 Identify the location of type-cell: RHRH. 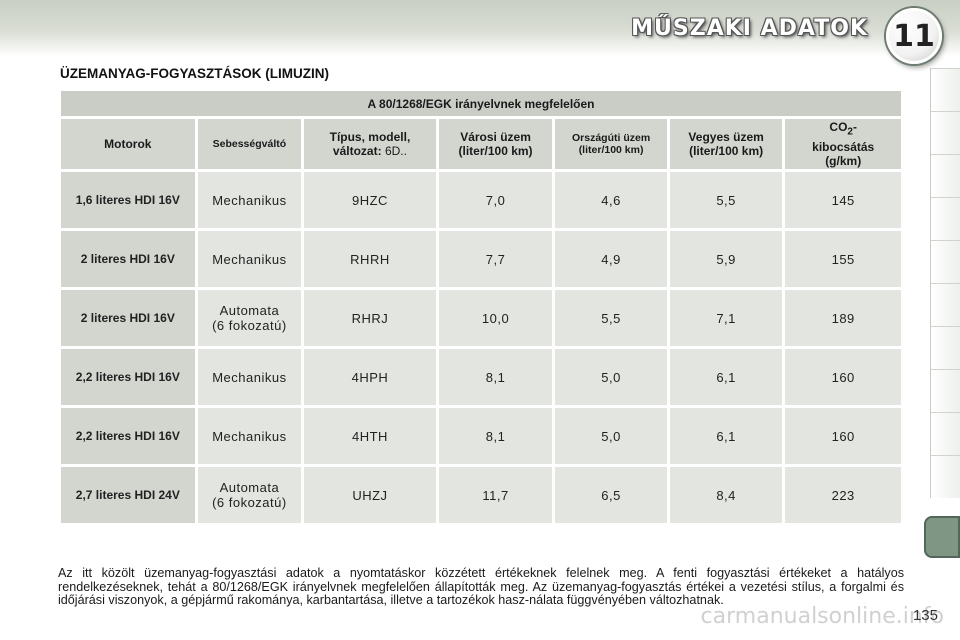
(370, 259).